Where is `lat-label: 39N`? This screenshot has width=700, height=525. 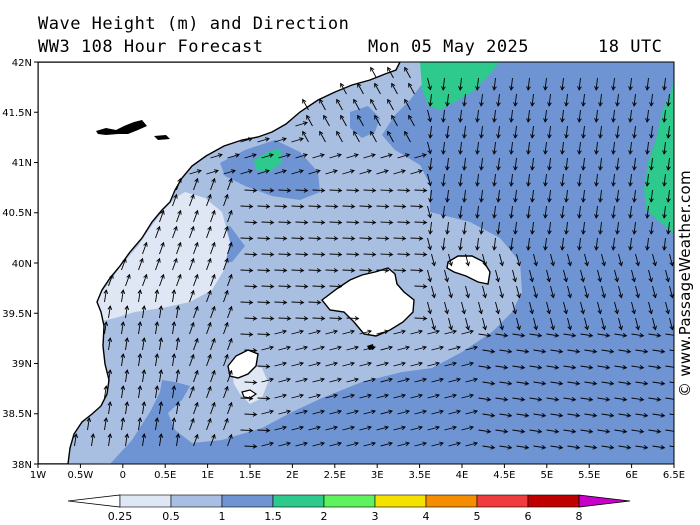
lat-label: 39N is located at coordinates (22, 364).